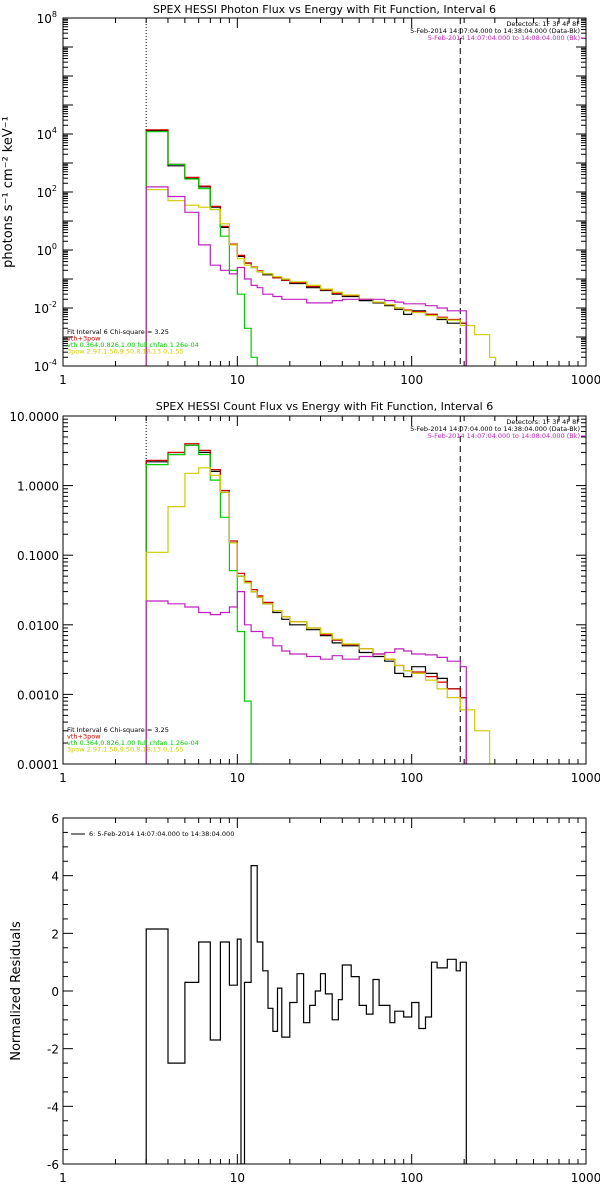 Image resolution: width=600 pixels, height=1200 pixels. Describe the element at coordinates (53, 1165) in the screenshot. I see `y-tick-label: -6` at that location.